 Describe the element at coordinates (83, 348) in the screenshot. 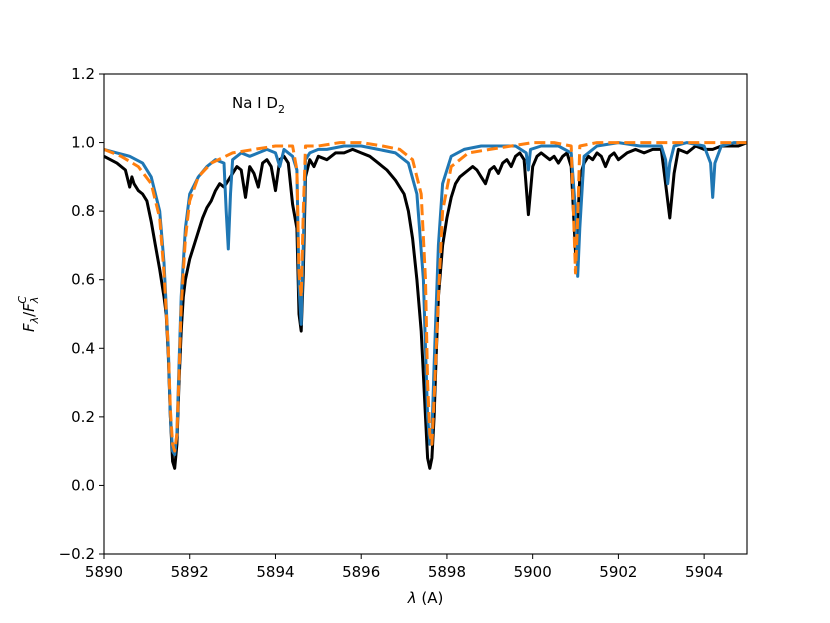

I see `y-tick-label: 0.4` at that location.